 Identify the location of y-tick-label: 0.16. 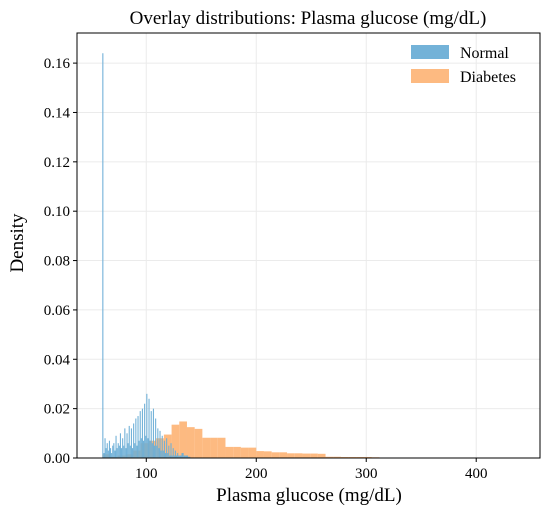
(57, 64).